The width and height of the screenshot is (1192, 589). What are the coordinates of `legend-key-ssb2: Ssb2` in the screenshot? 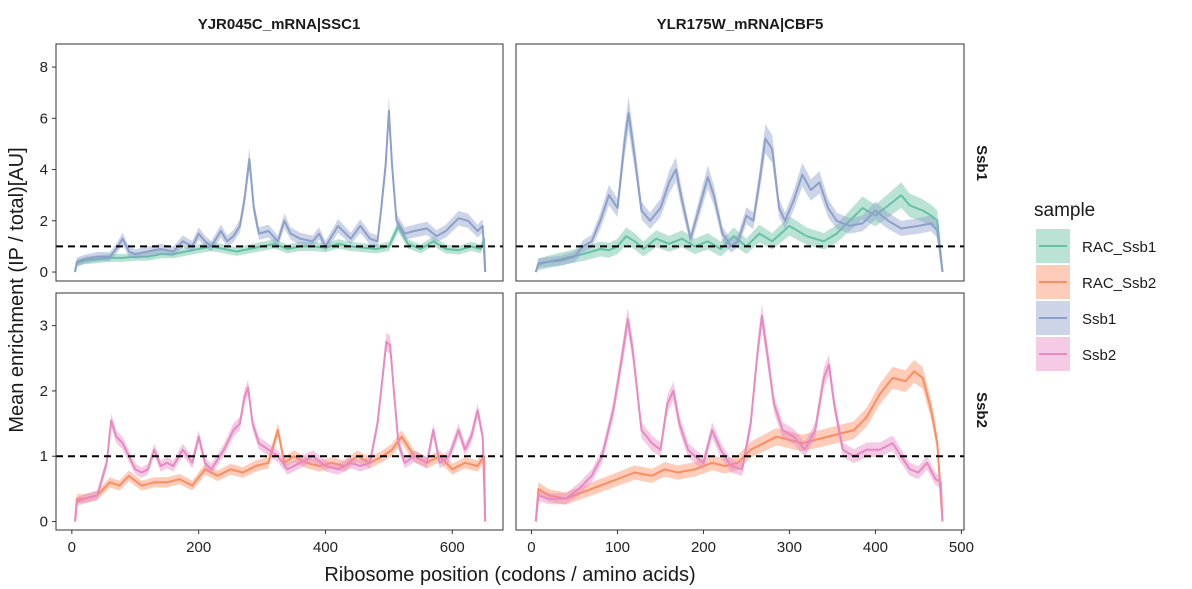 It's located at (1076, 354).